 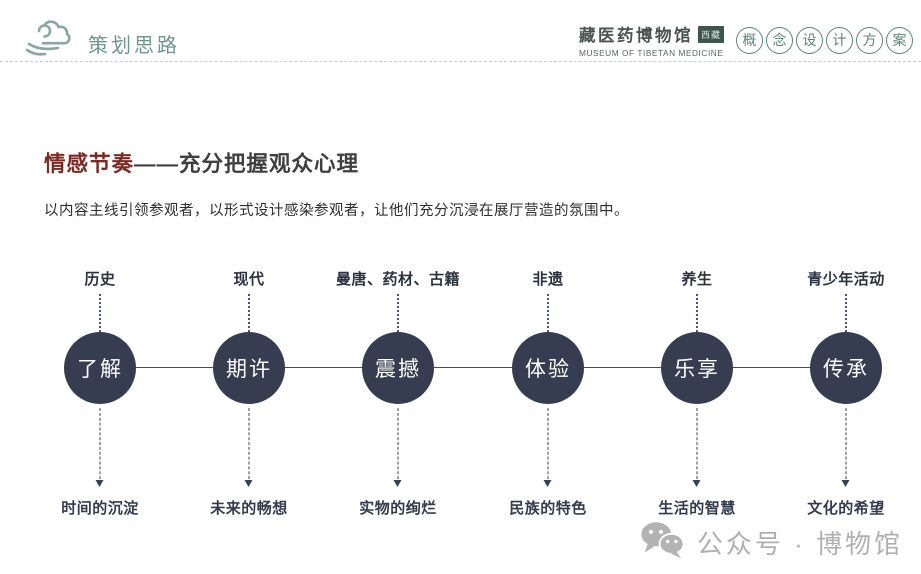 What do you see at coordinates (336, 211) in the screenshot?
I see `page-subtitle: 以内容主线引领参观者，以形式设计感染参观者，让他们充分沉浸在展厅营造的氛围中。` at bounding box center [336, 211].